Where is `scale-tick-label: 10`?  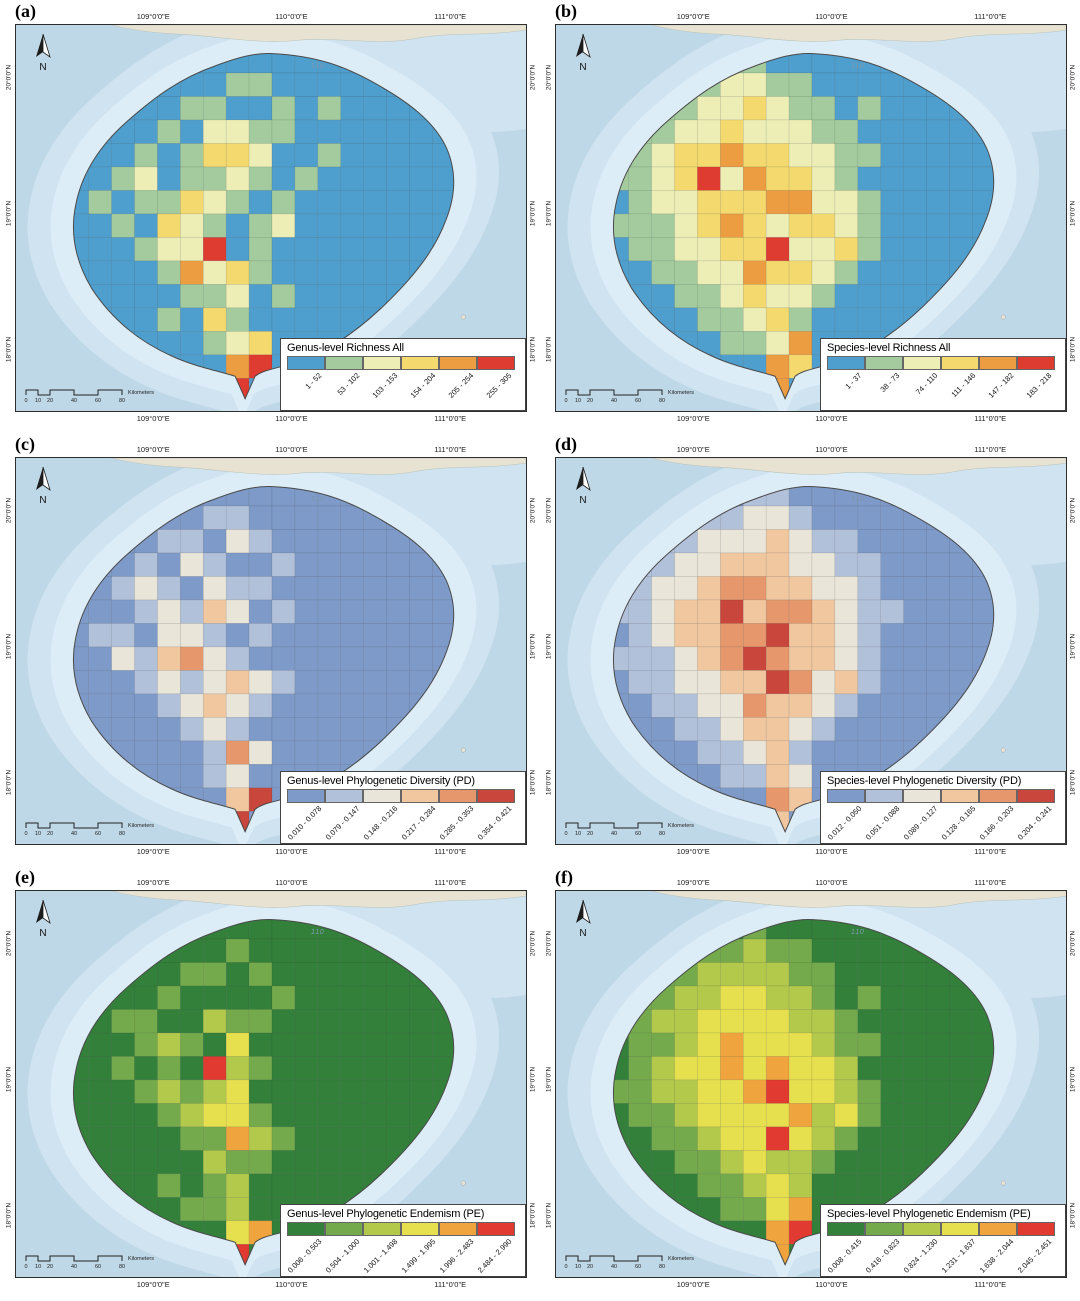
scale-tick-label: 10 is located at coordinates (38, 1266).